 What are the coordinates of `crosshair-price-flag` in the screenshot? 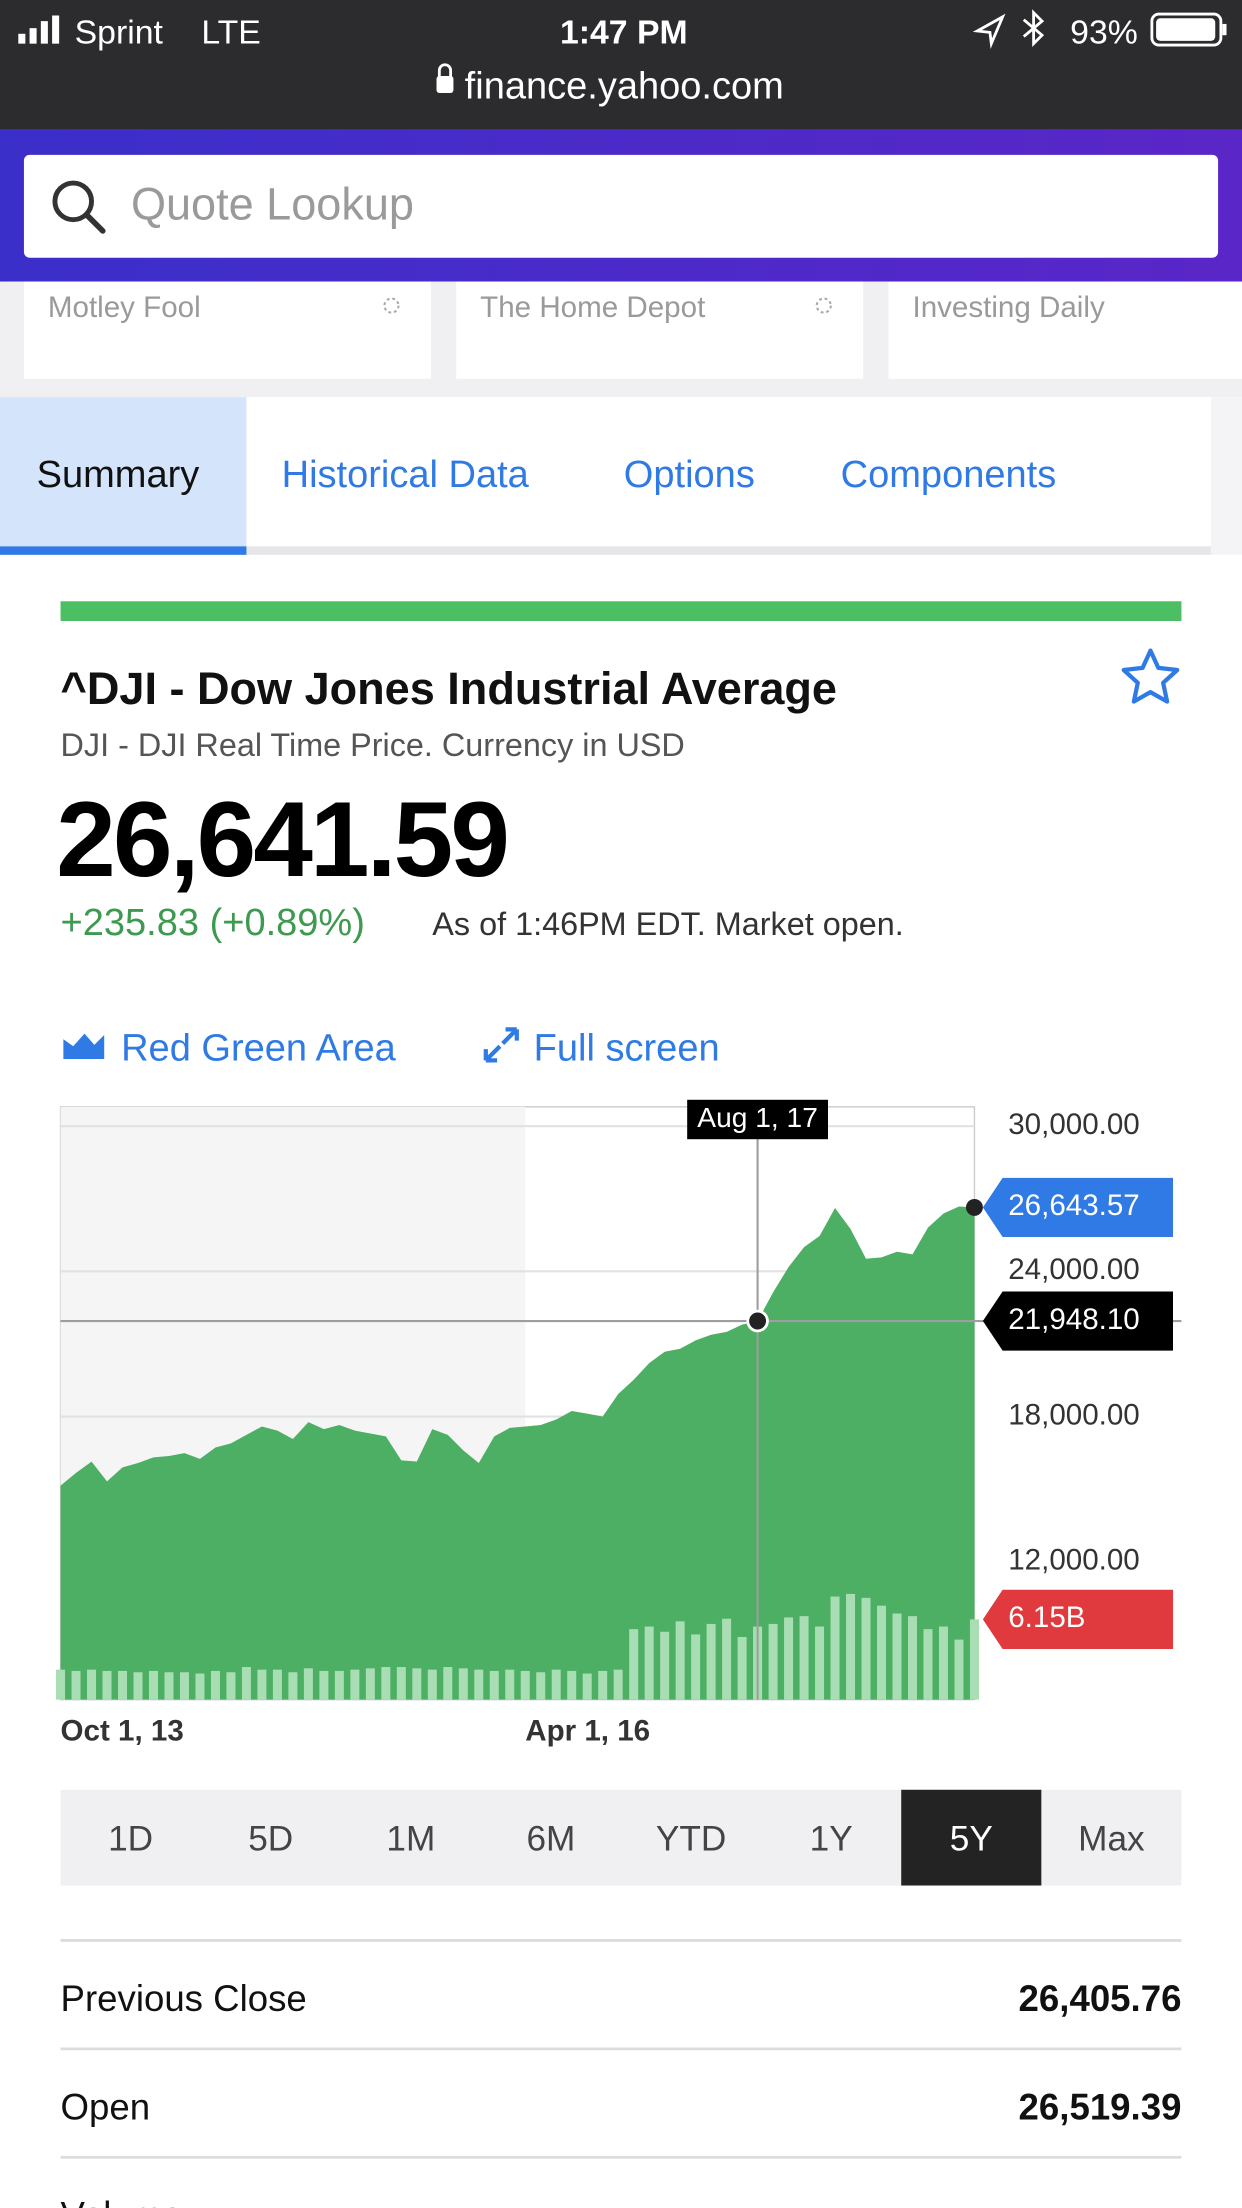 It's located at (1077, 1321).